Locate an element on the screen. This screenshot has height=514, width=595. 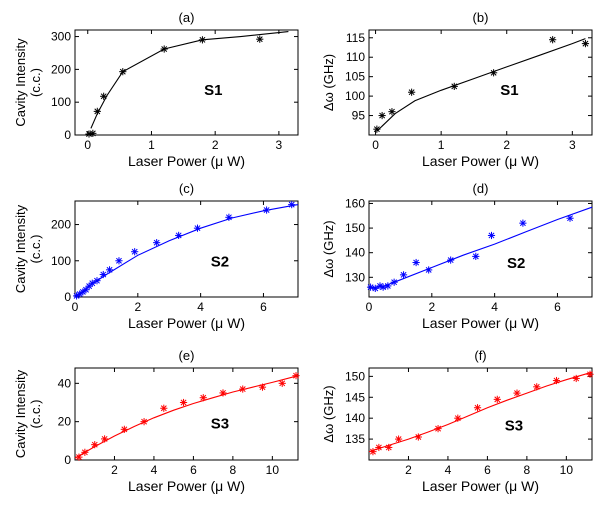
y-tick-label: 300 is located at coordinates (61, 37).